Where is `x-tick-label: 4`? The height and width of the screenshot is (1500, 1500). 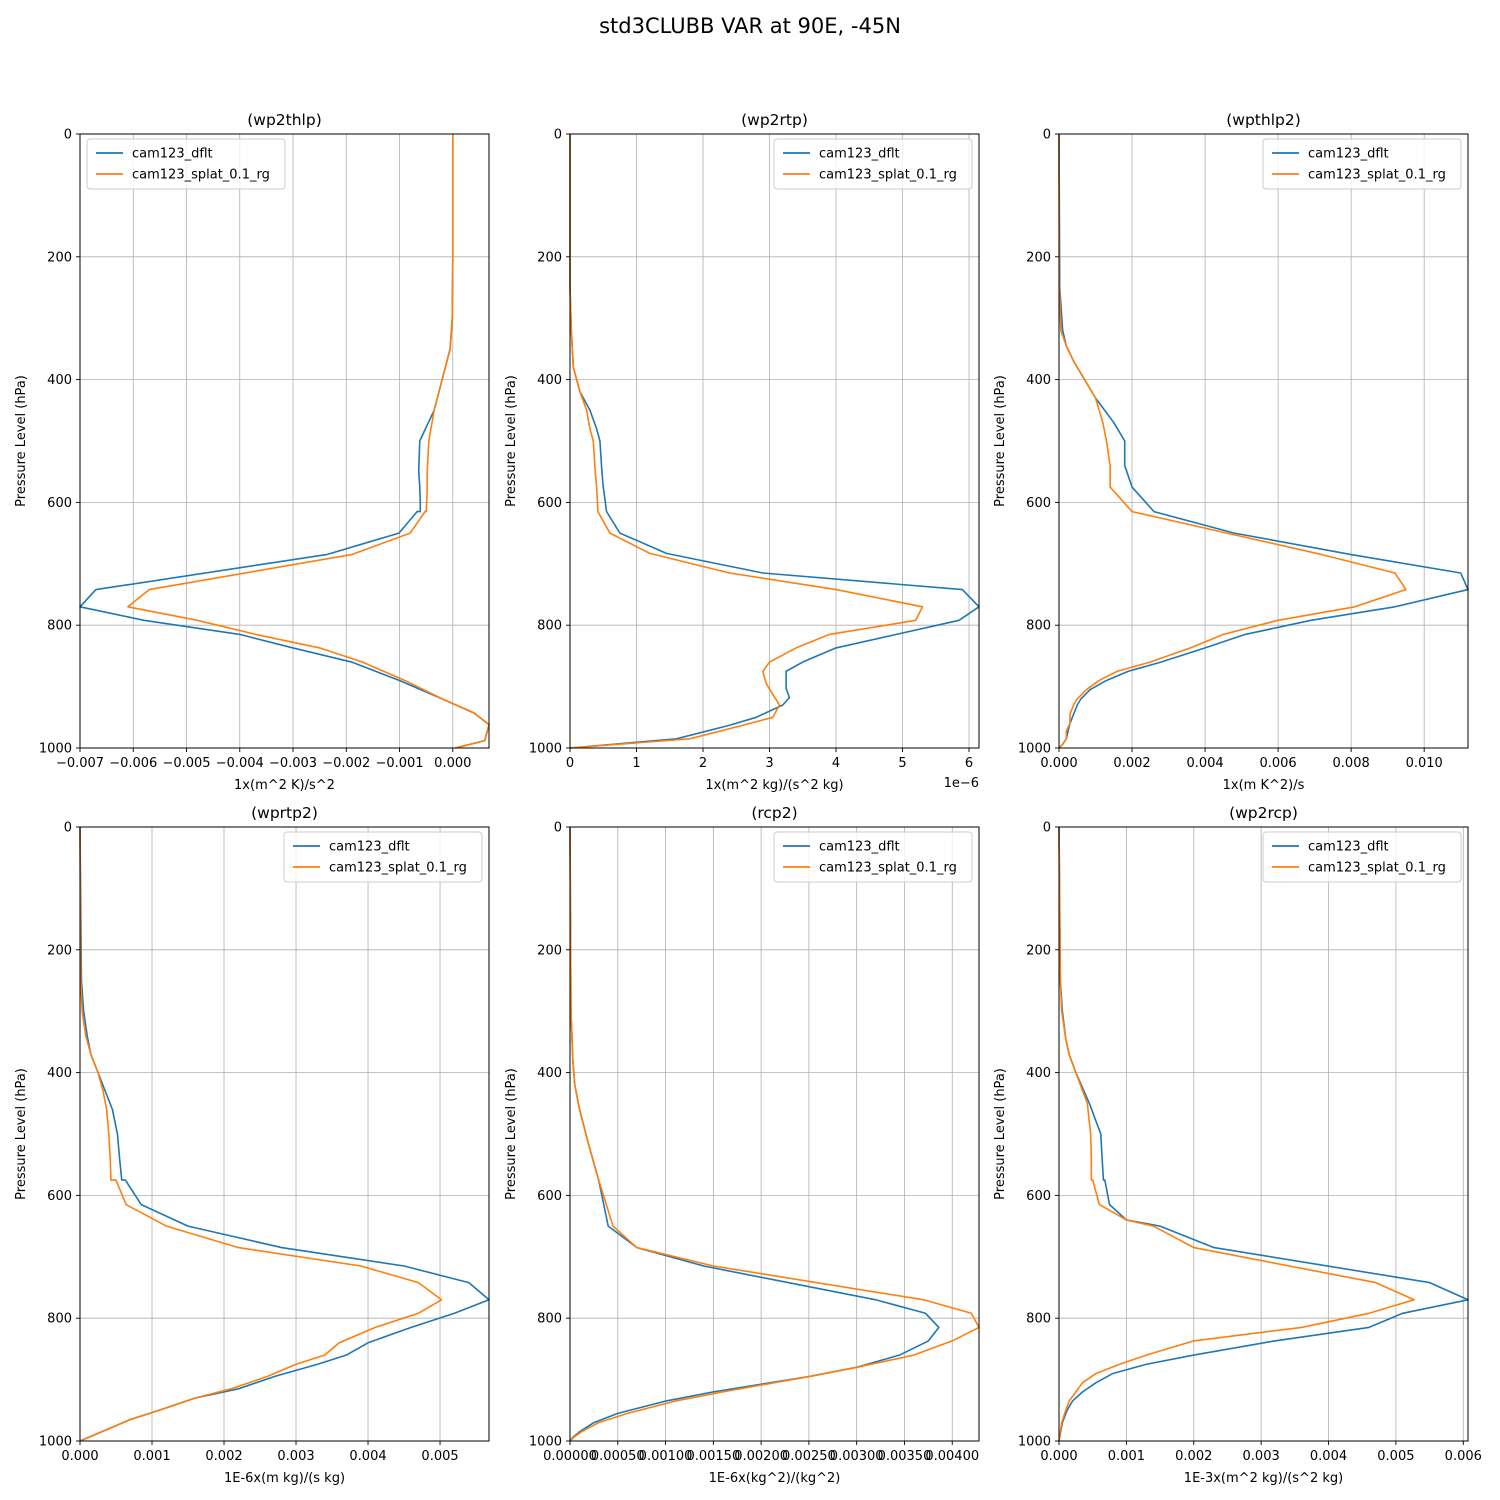
x-tick-label: 4 is located at coordinates (836, 763).